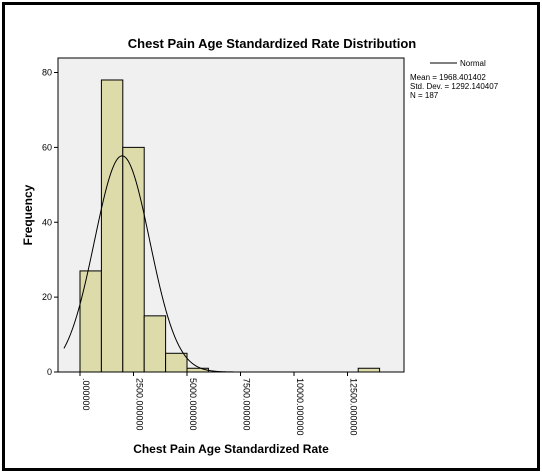  What do you see at coordinates (354, 407) in the screenshot?
I see `x-tick-label: 12500.000000` at bounding box center [354, 407].